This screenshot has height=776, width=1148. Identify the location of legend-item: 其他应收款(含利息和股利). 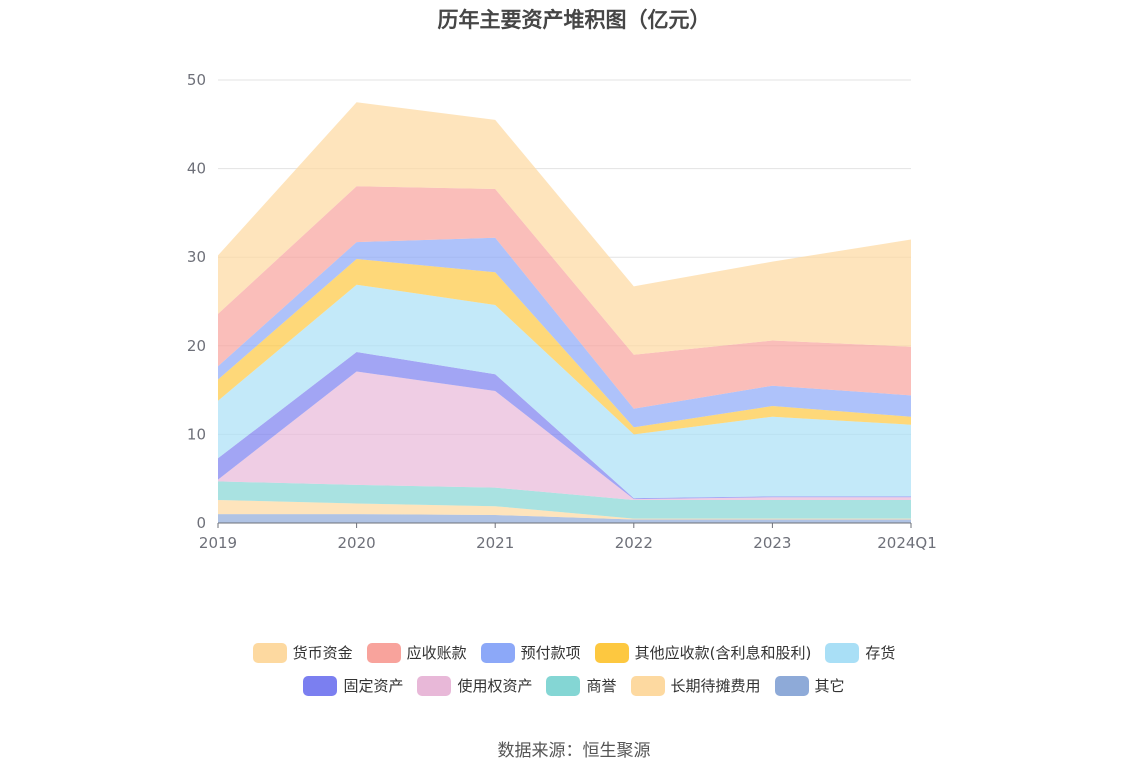
(703, 652).